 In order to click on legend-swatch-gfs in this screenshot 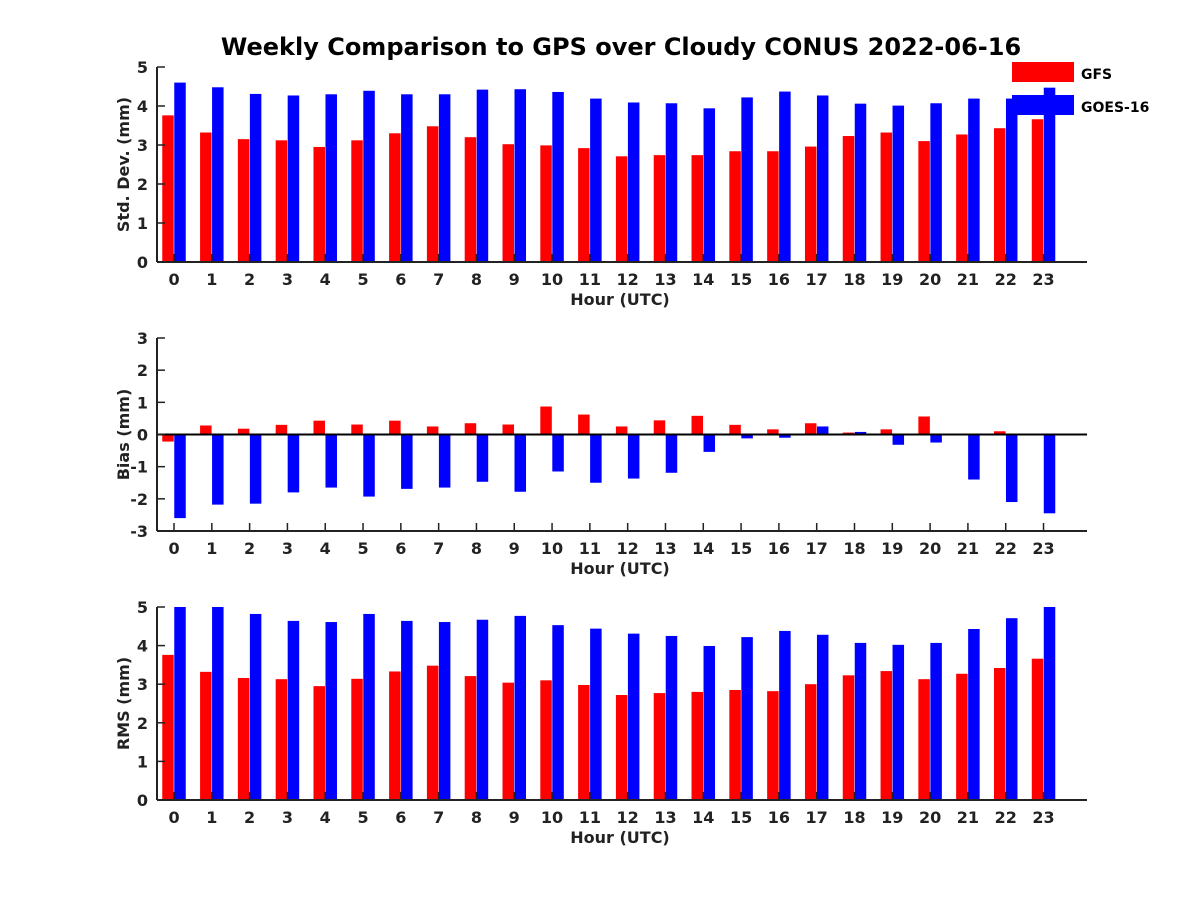, I will do `click(1043, 72)`.